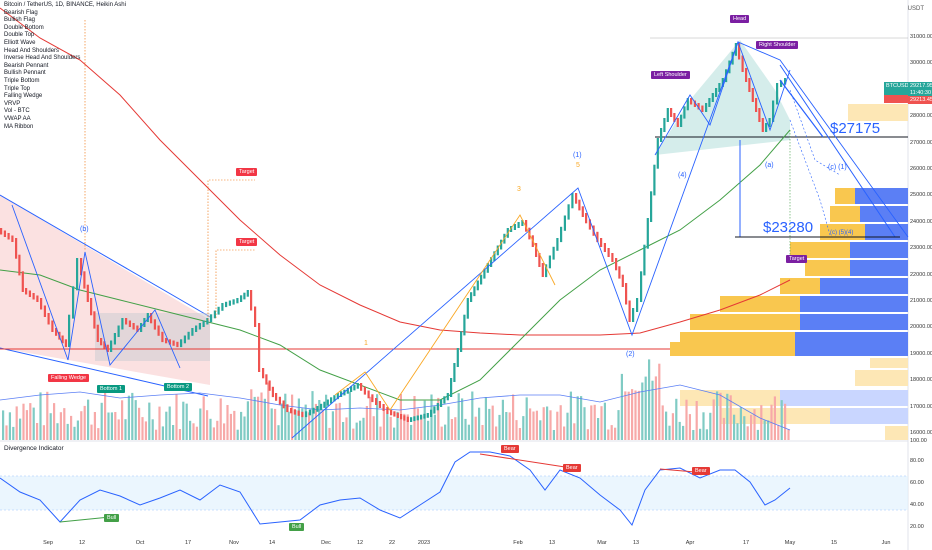 This screenshot has width=932, height=550. Describe the element at coordinates (19, 126) in the screenshot. I see `legend-item: MA Ribbon` at that location.